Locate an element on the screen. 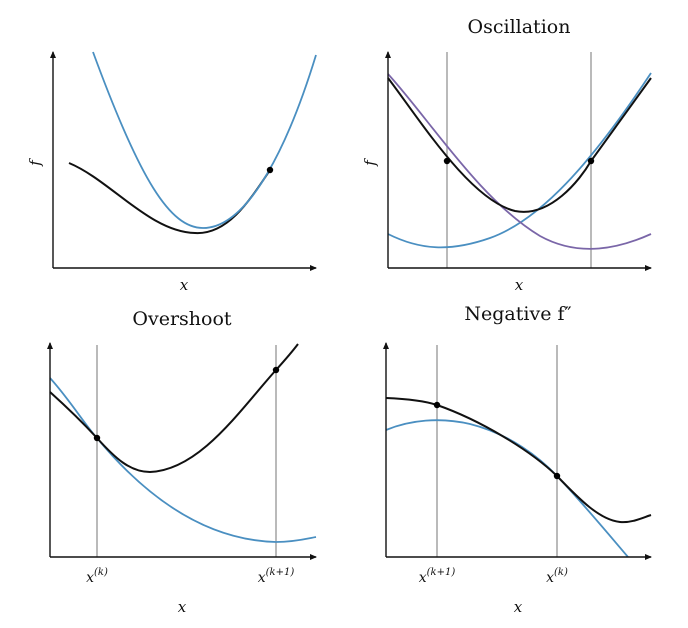 The height and width of the screenshot is (628, 688). current-point is located at coordinates (270, 170).